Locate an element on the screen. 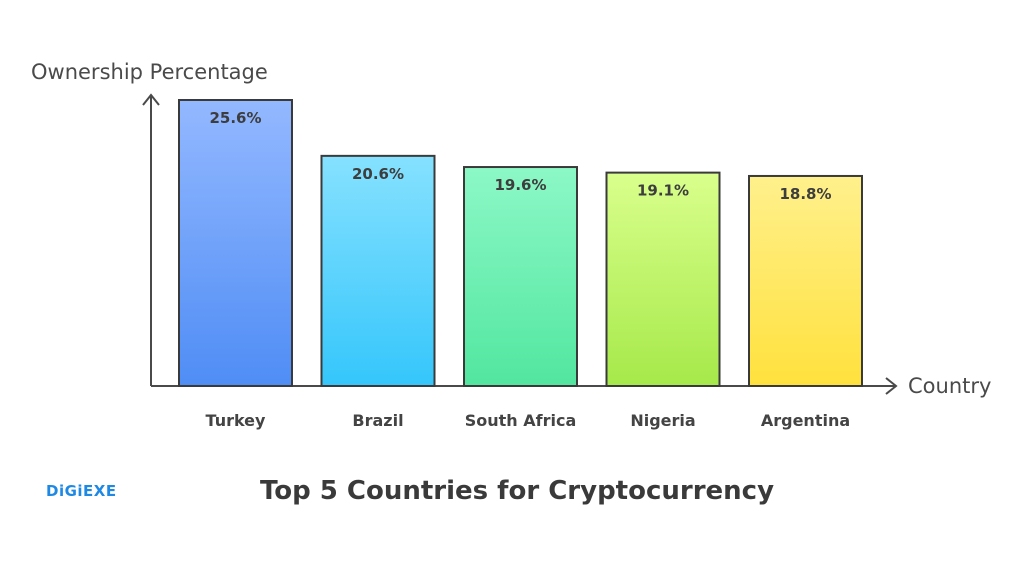 The image size is (1024, 561). data-label: 25.6% is located at coordinates (235, 118).